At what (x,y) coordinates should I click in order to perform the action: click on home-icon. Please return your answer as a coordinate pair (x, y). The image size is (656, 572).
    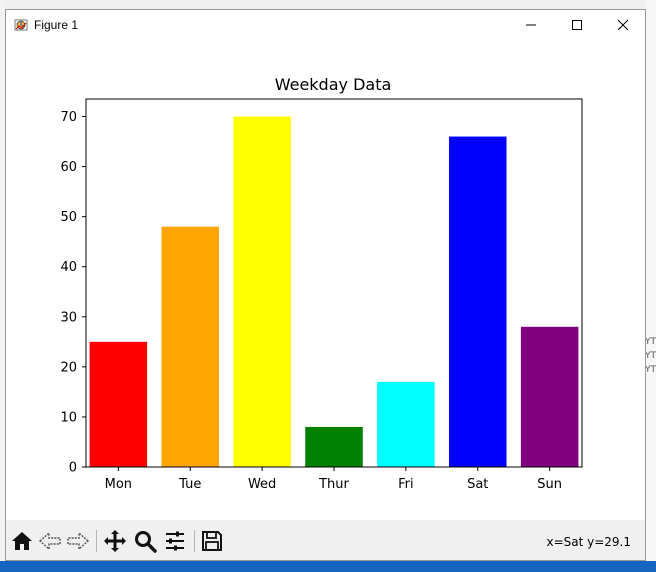
    Looking at the image, I should click on (22, 541).